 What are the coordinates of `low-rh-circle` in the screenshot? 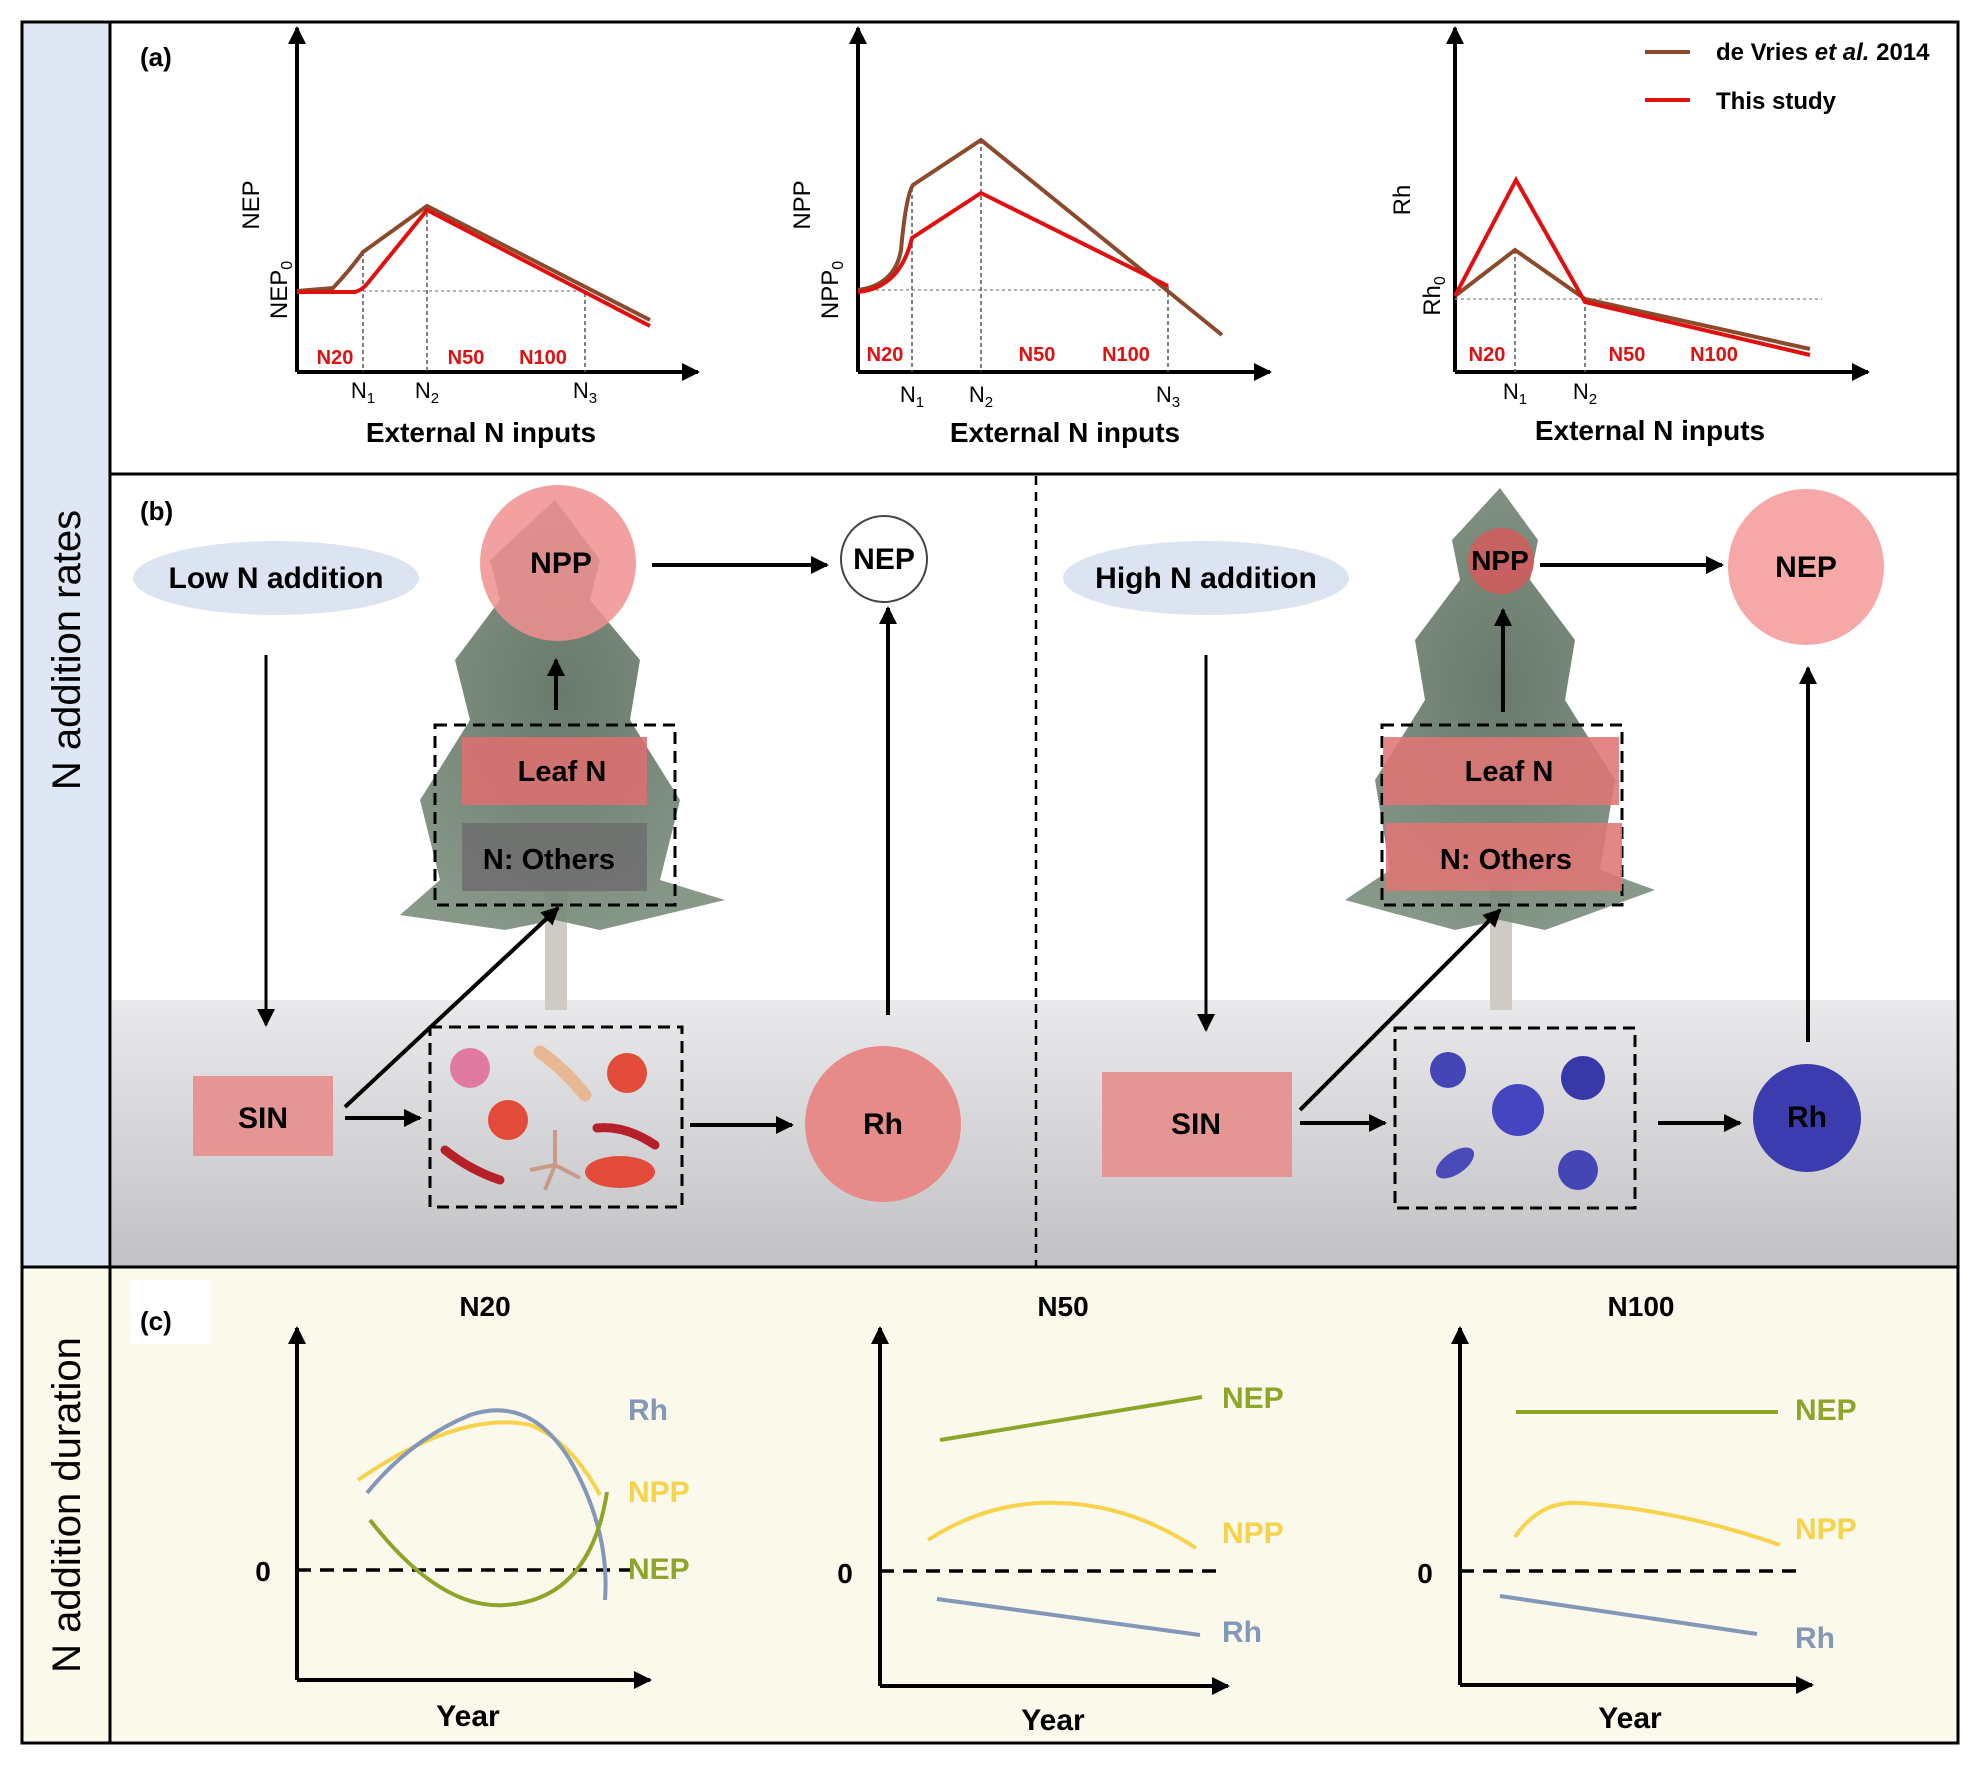 It's located at (883, 1124).